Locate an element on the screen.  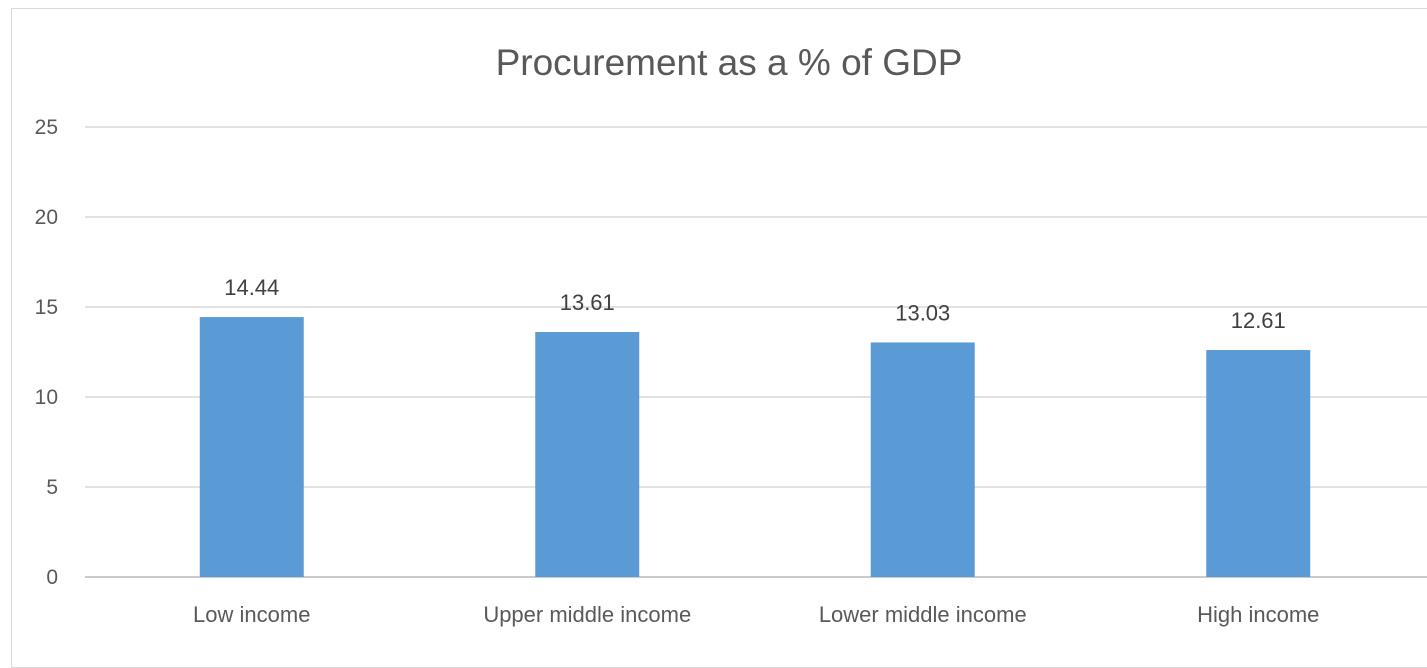
y-tick-label: 25 is located at coordinates (46, 127).